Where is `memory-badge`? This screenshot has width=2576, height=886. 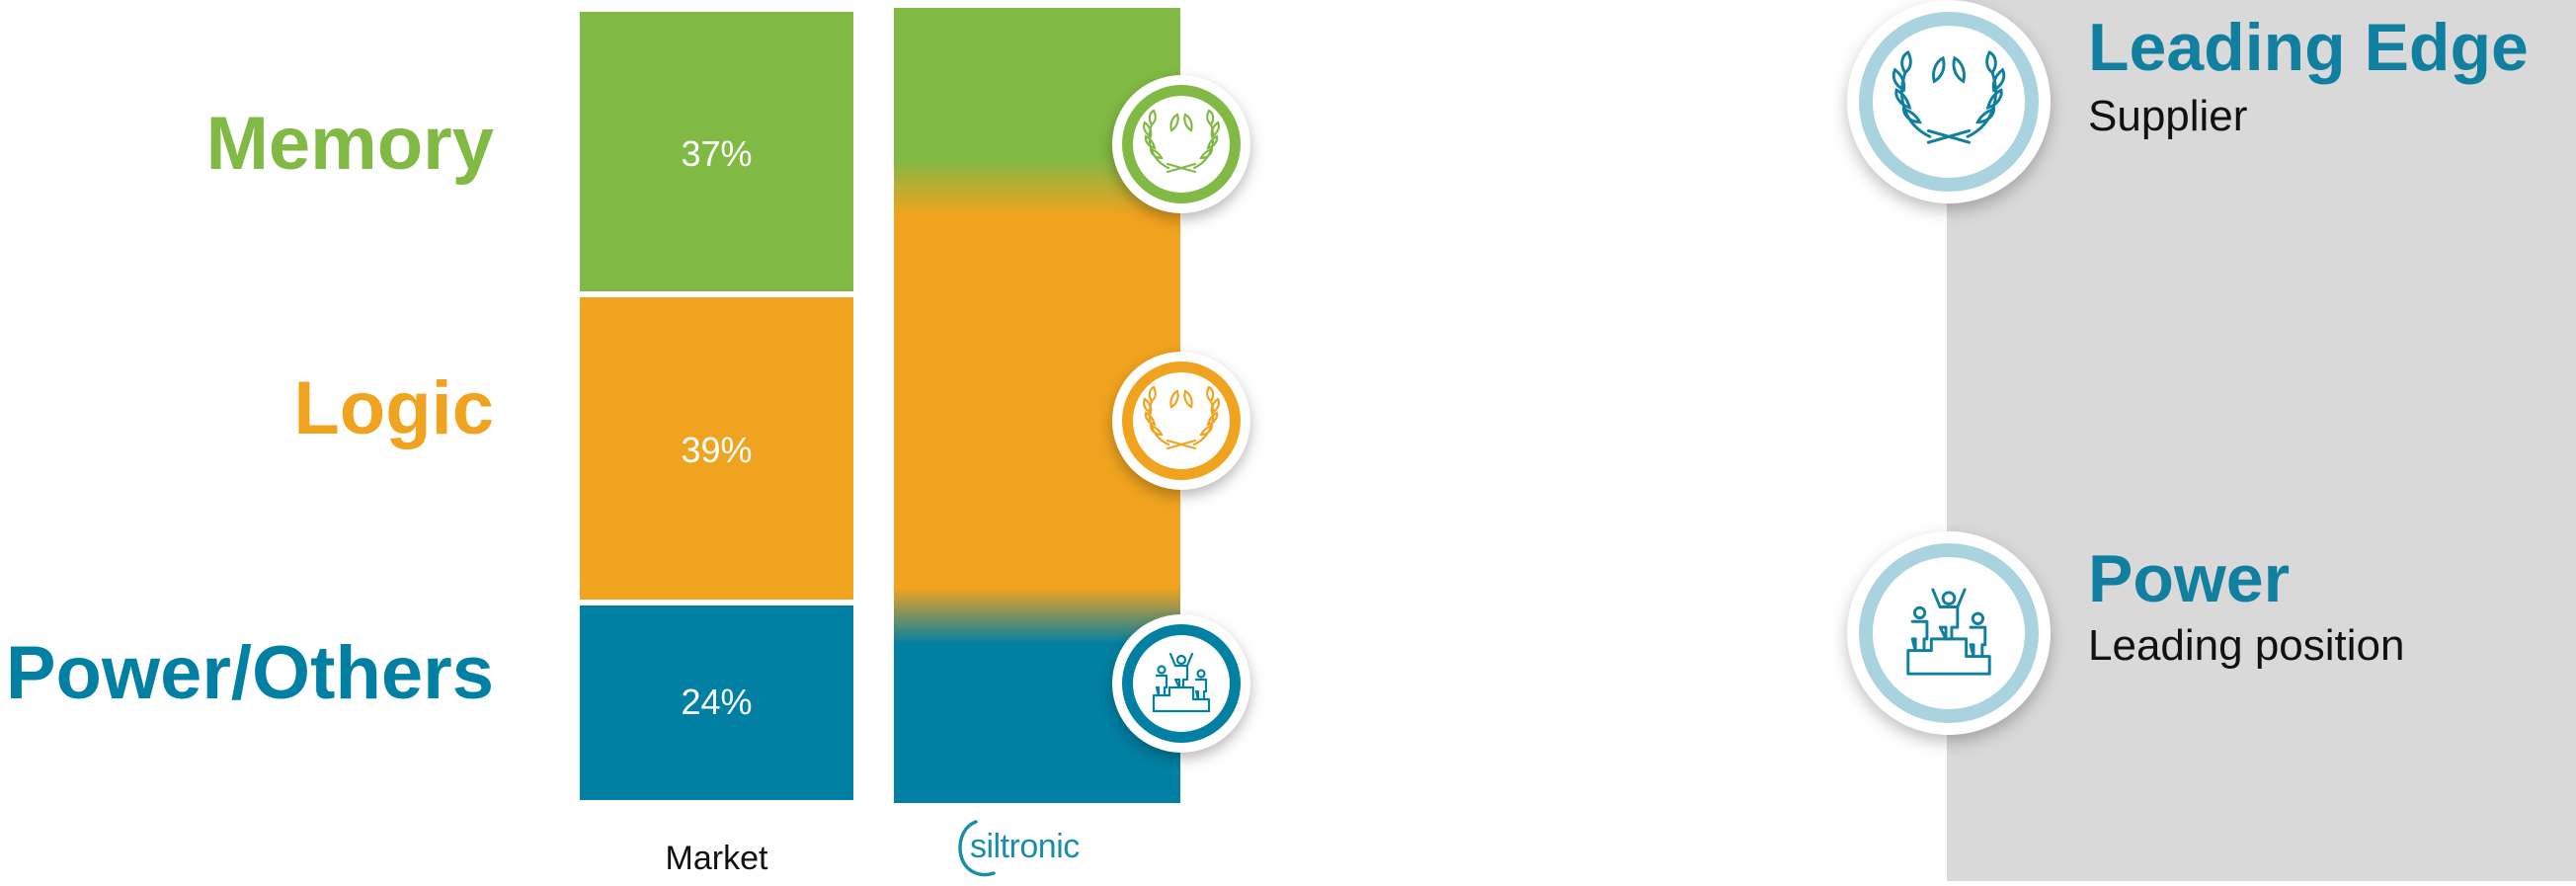
memory-badge is located at coordinates (1181, 144).